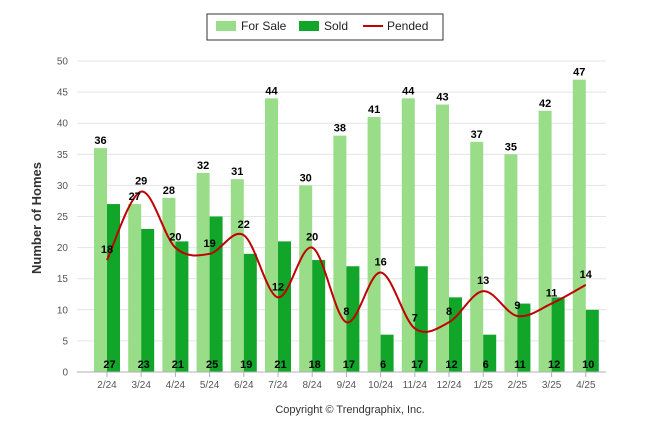  Describe the element at coordinates (226, 26) in the screenshot. I see `legend-for-sale-swatch` at that location.